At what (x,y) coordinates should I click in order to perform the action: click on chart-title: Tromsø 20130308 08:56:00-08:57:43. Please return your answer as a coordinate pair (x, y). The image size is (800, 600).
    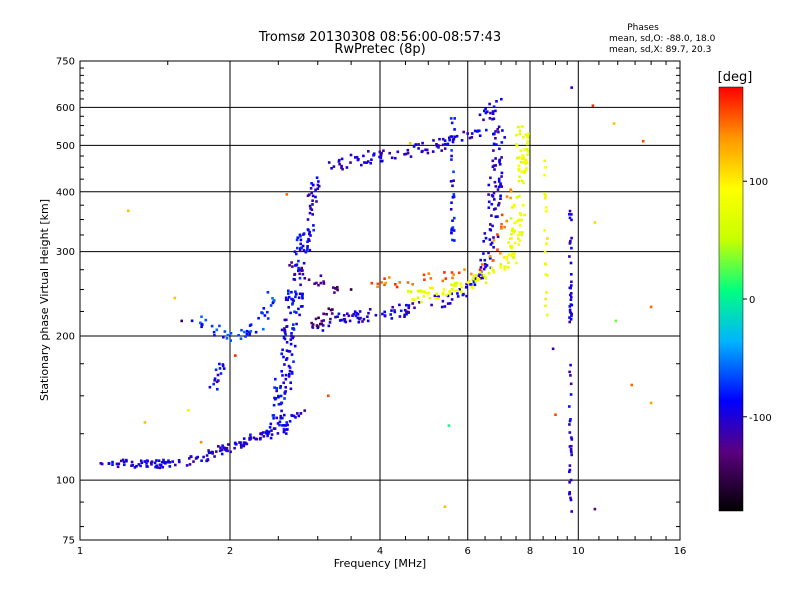
    Looking at the image, I should click on (379, 37).